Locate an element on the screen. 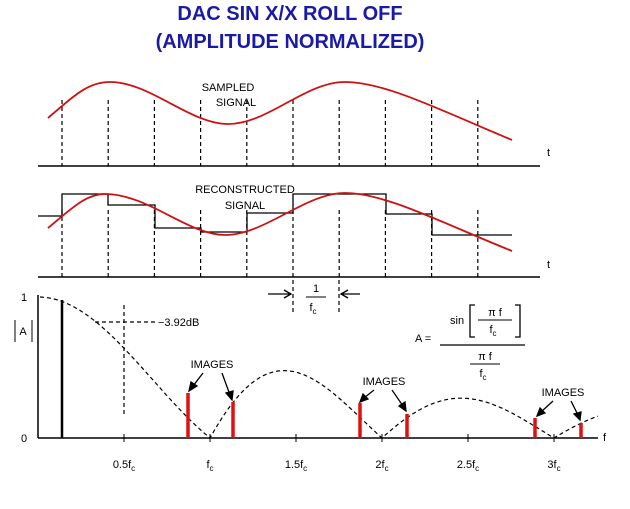 The height and width of the screenshot is (509, 630). y-label: 1 is located at coordinates (24, 298).